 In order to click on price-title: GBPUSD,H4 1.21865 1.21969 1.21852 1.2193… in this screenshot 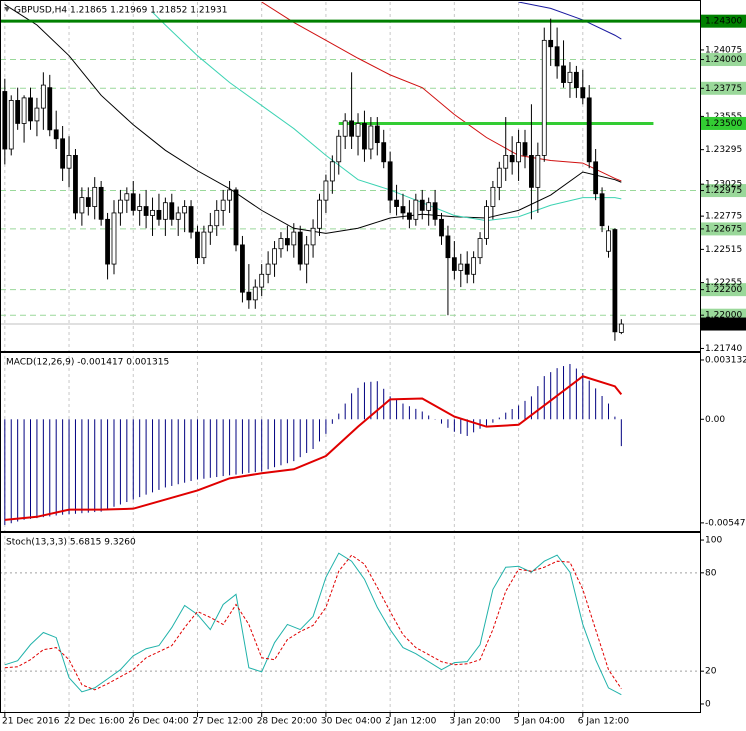, I will do `click(120, 11)`.